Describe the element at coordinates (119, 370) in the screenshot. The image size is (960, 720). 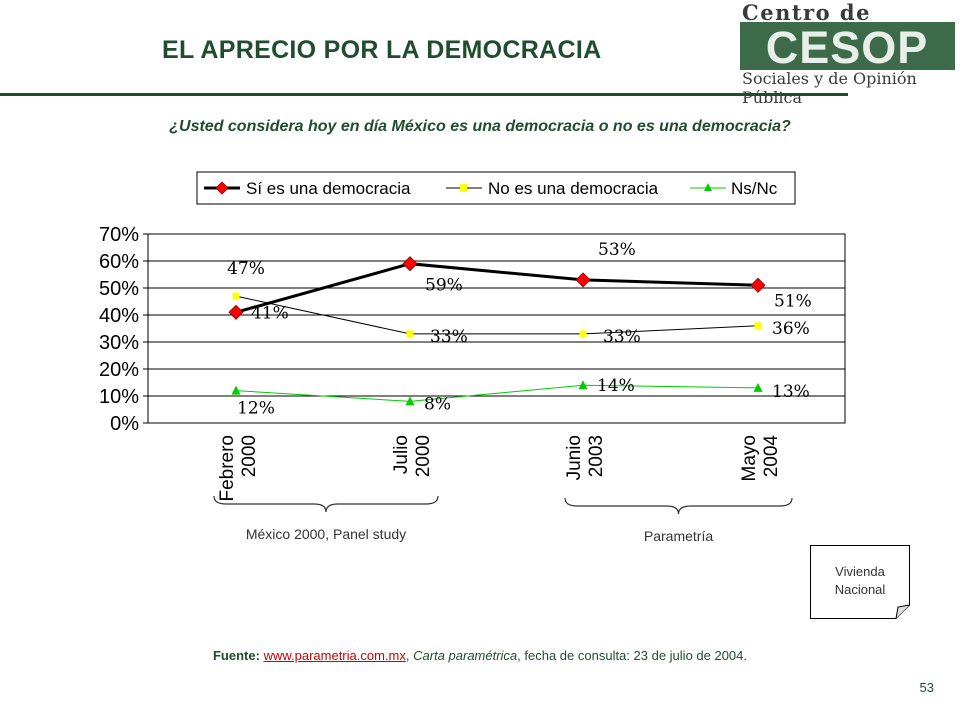
I see `y-tick-label: 20%` at that location.